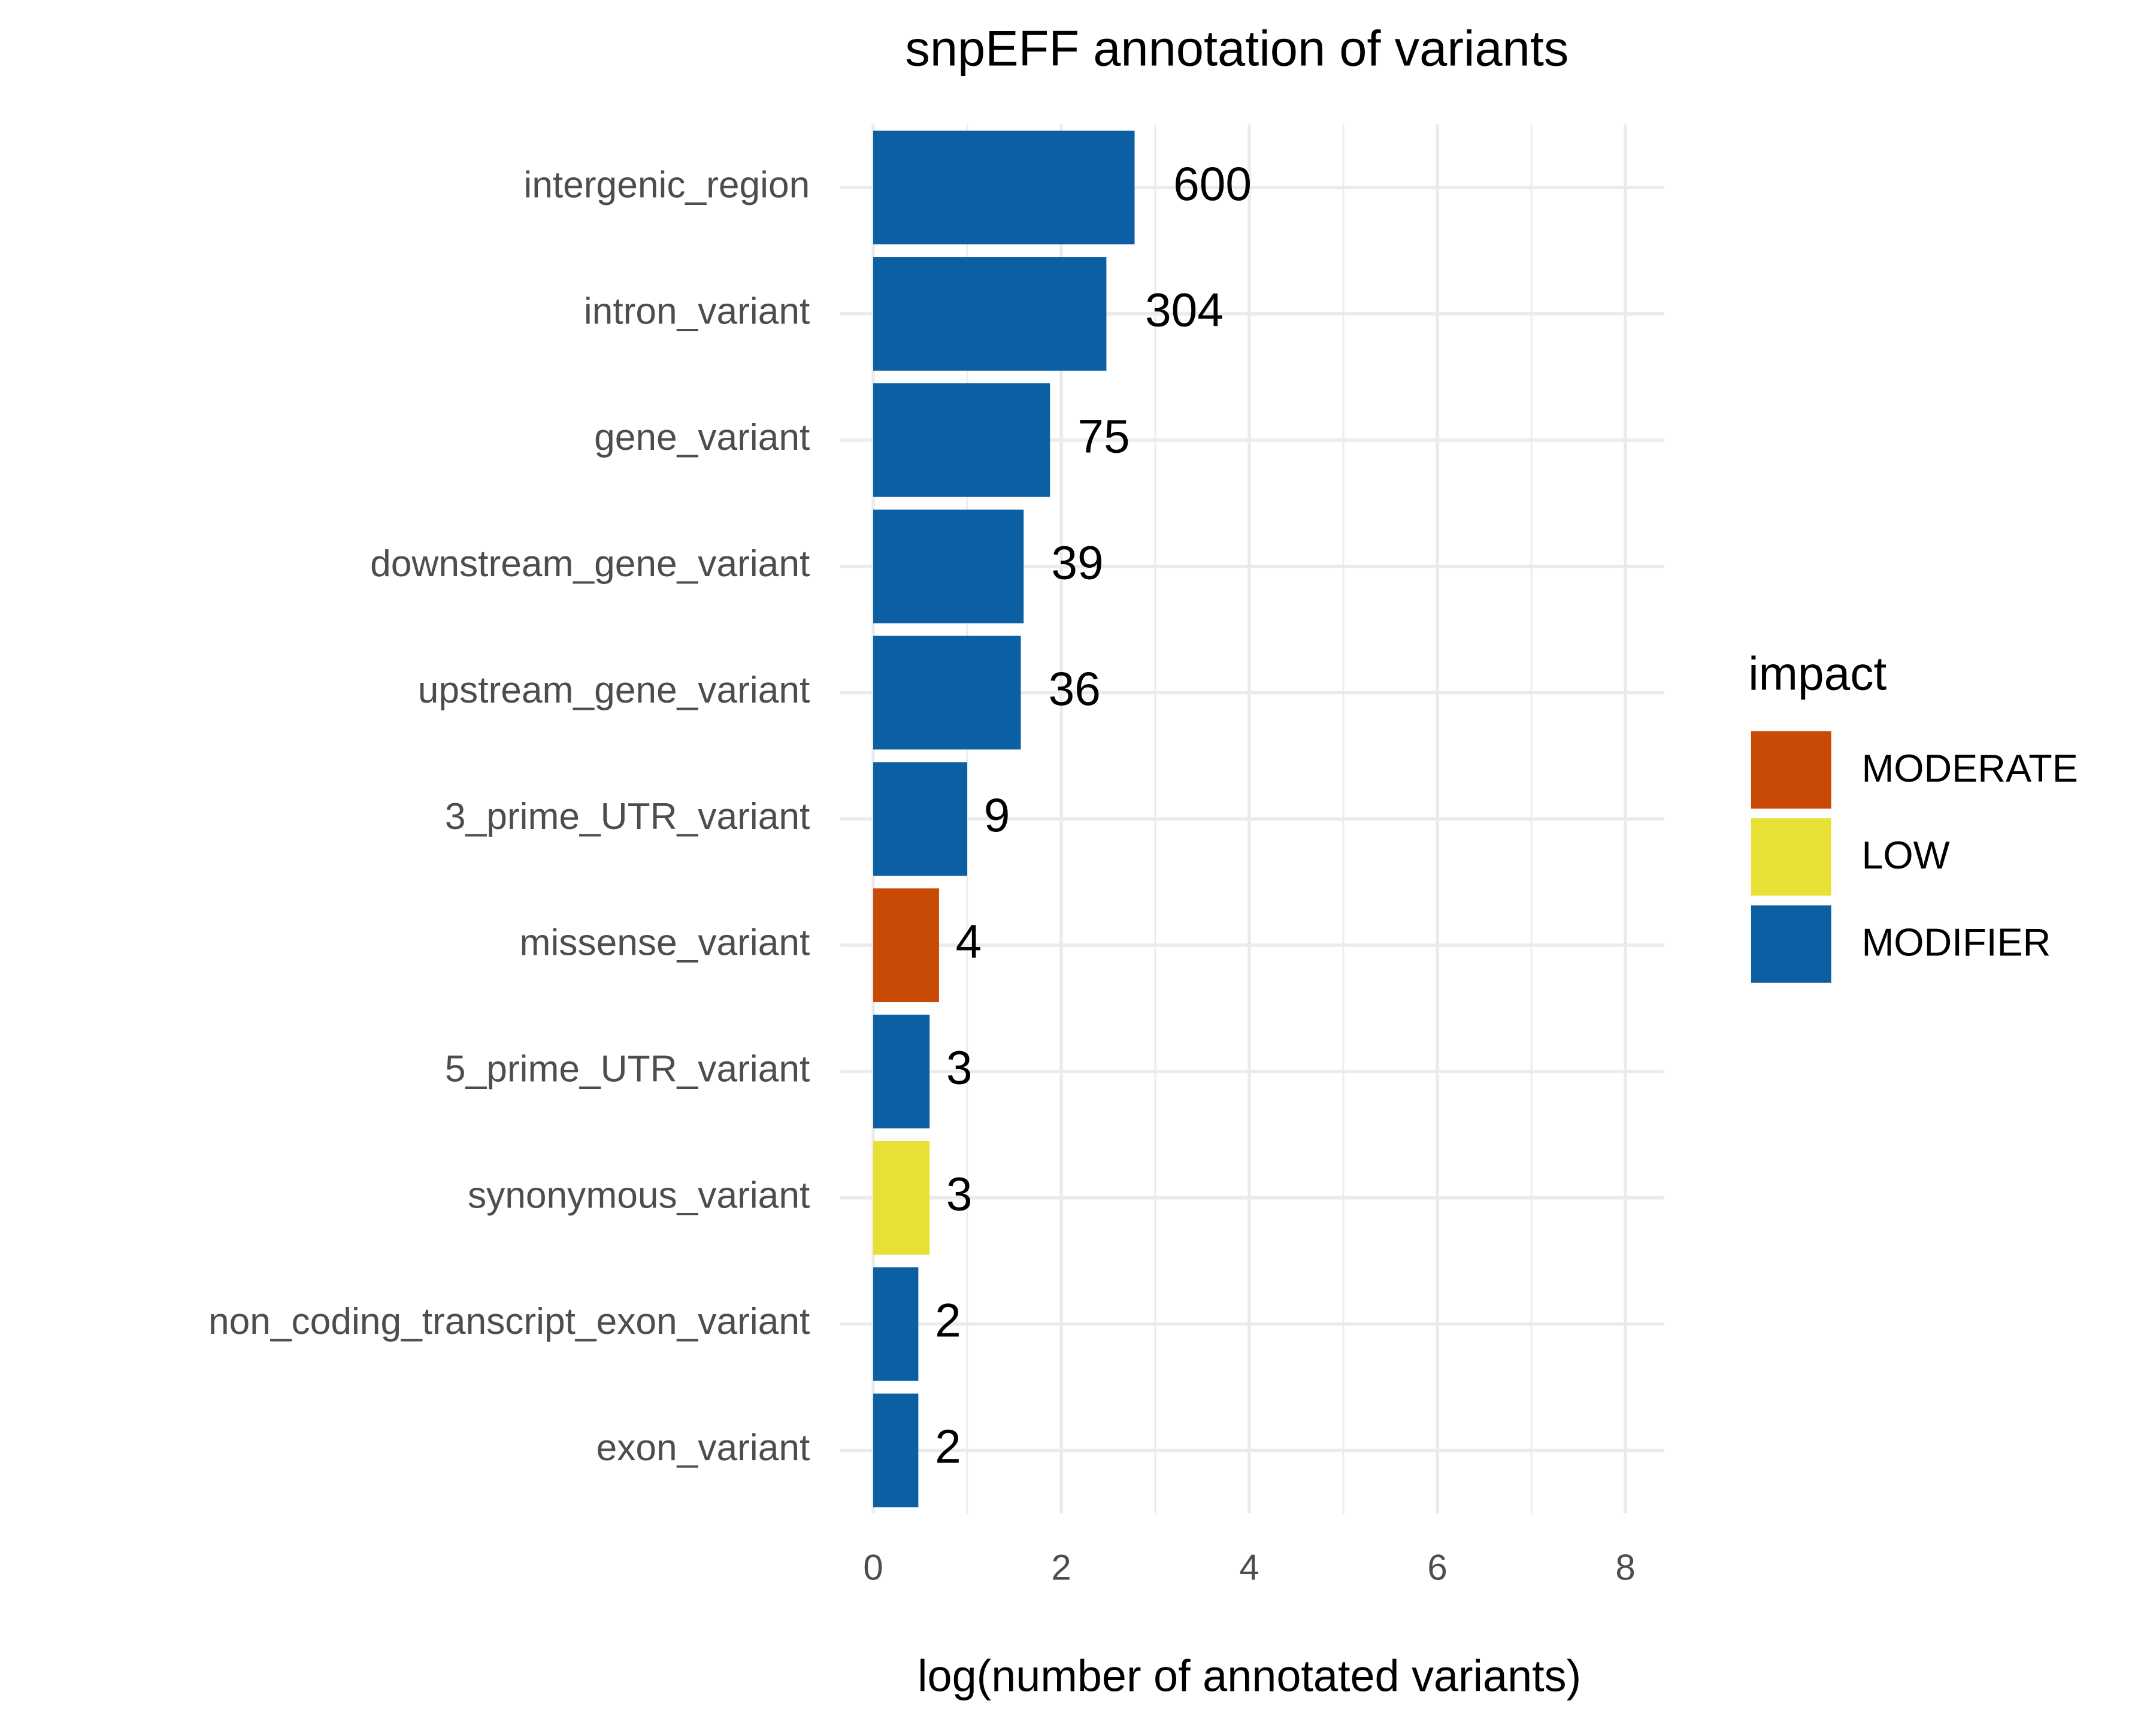 The width and height of the screenshot is (2156, 1725). Describe the element at coordinates (1249, 1675) in the screenshot. I see `x-axis-label: log(number of annotated variants)` at that location.